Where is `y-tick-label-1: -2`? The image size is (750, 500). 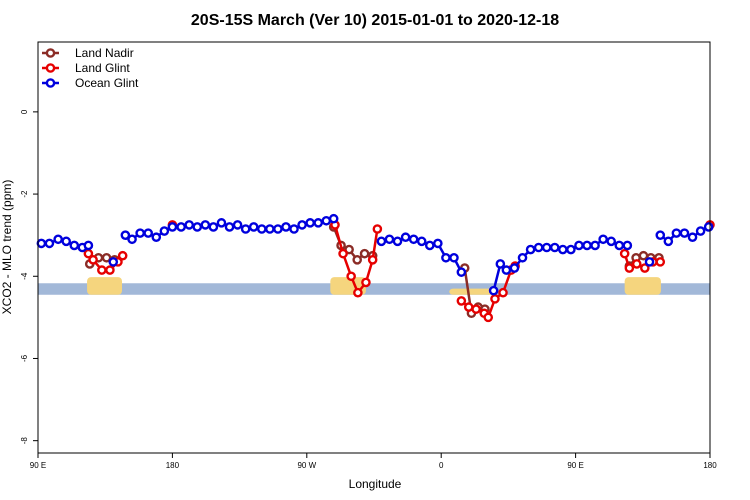 y-tick-label-1: -2 is located at coordinates (24, 194).